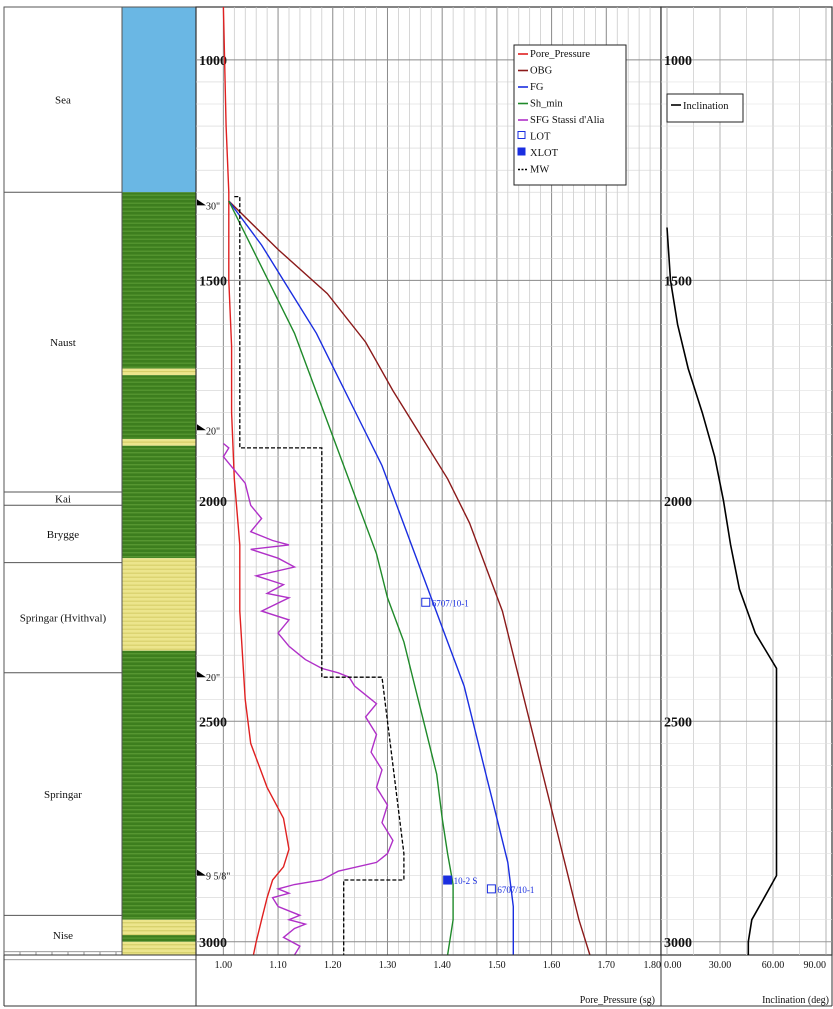 This screenshot has height=1009, width=833. Describe the element at coordinates (63, 936) in the screenshot. I see `formation-label: Nise` at that location.